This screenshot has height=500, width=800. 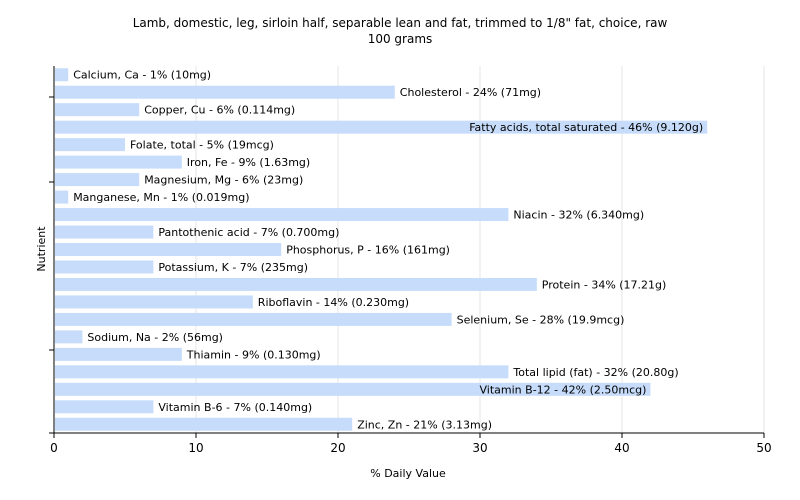 What do you see at coordinates (161, 197) in the screenshot?
I see `bar-label: Manganese, Mn - 1% (0.019mg)` at bounding box center [161, 197].